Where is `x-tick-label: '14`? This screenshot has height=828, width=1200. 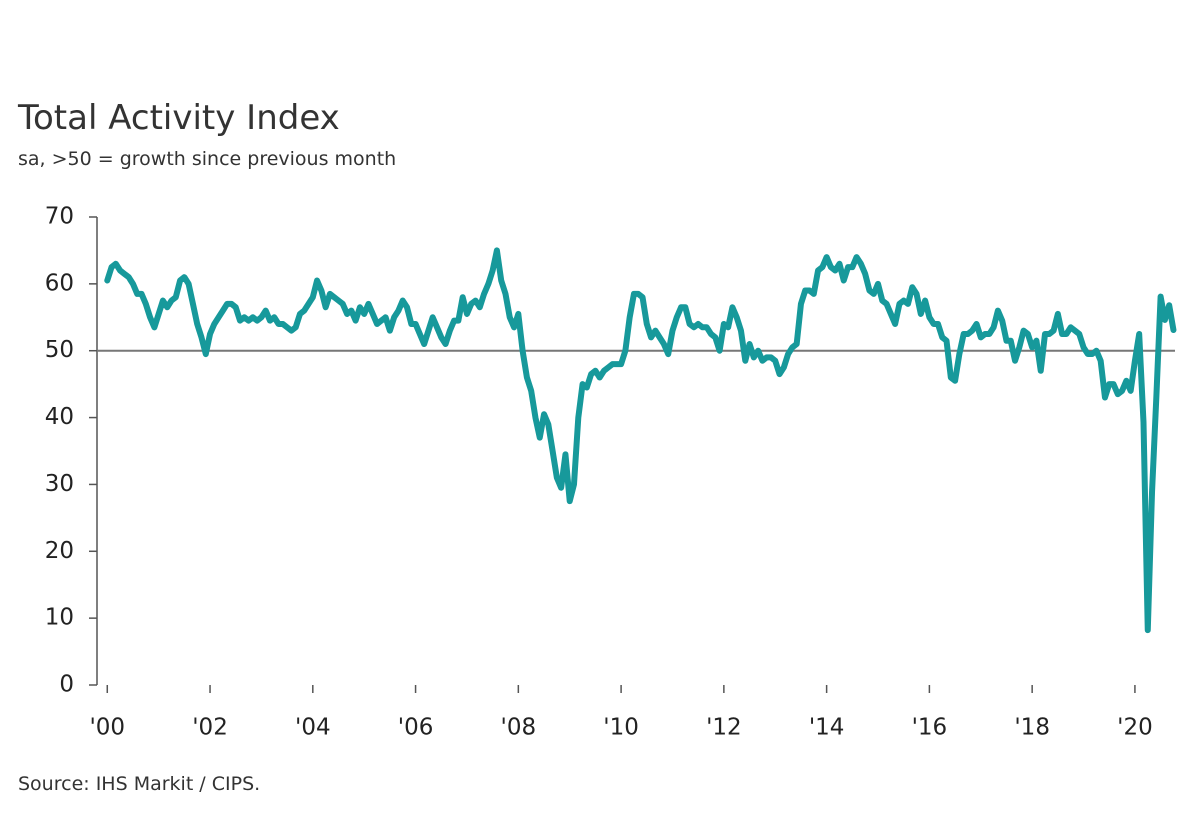
x-tick-label: '14 is located at coordinates (827, 728).